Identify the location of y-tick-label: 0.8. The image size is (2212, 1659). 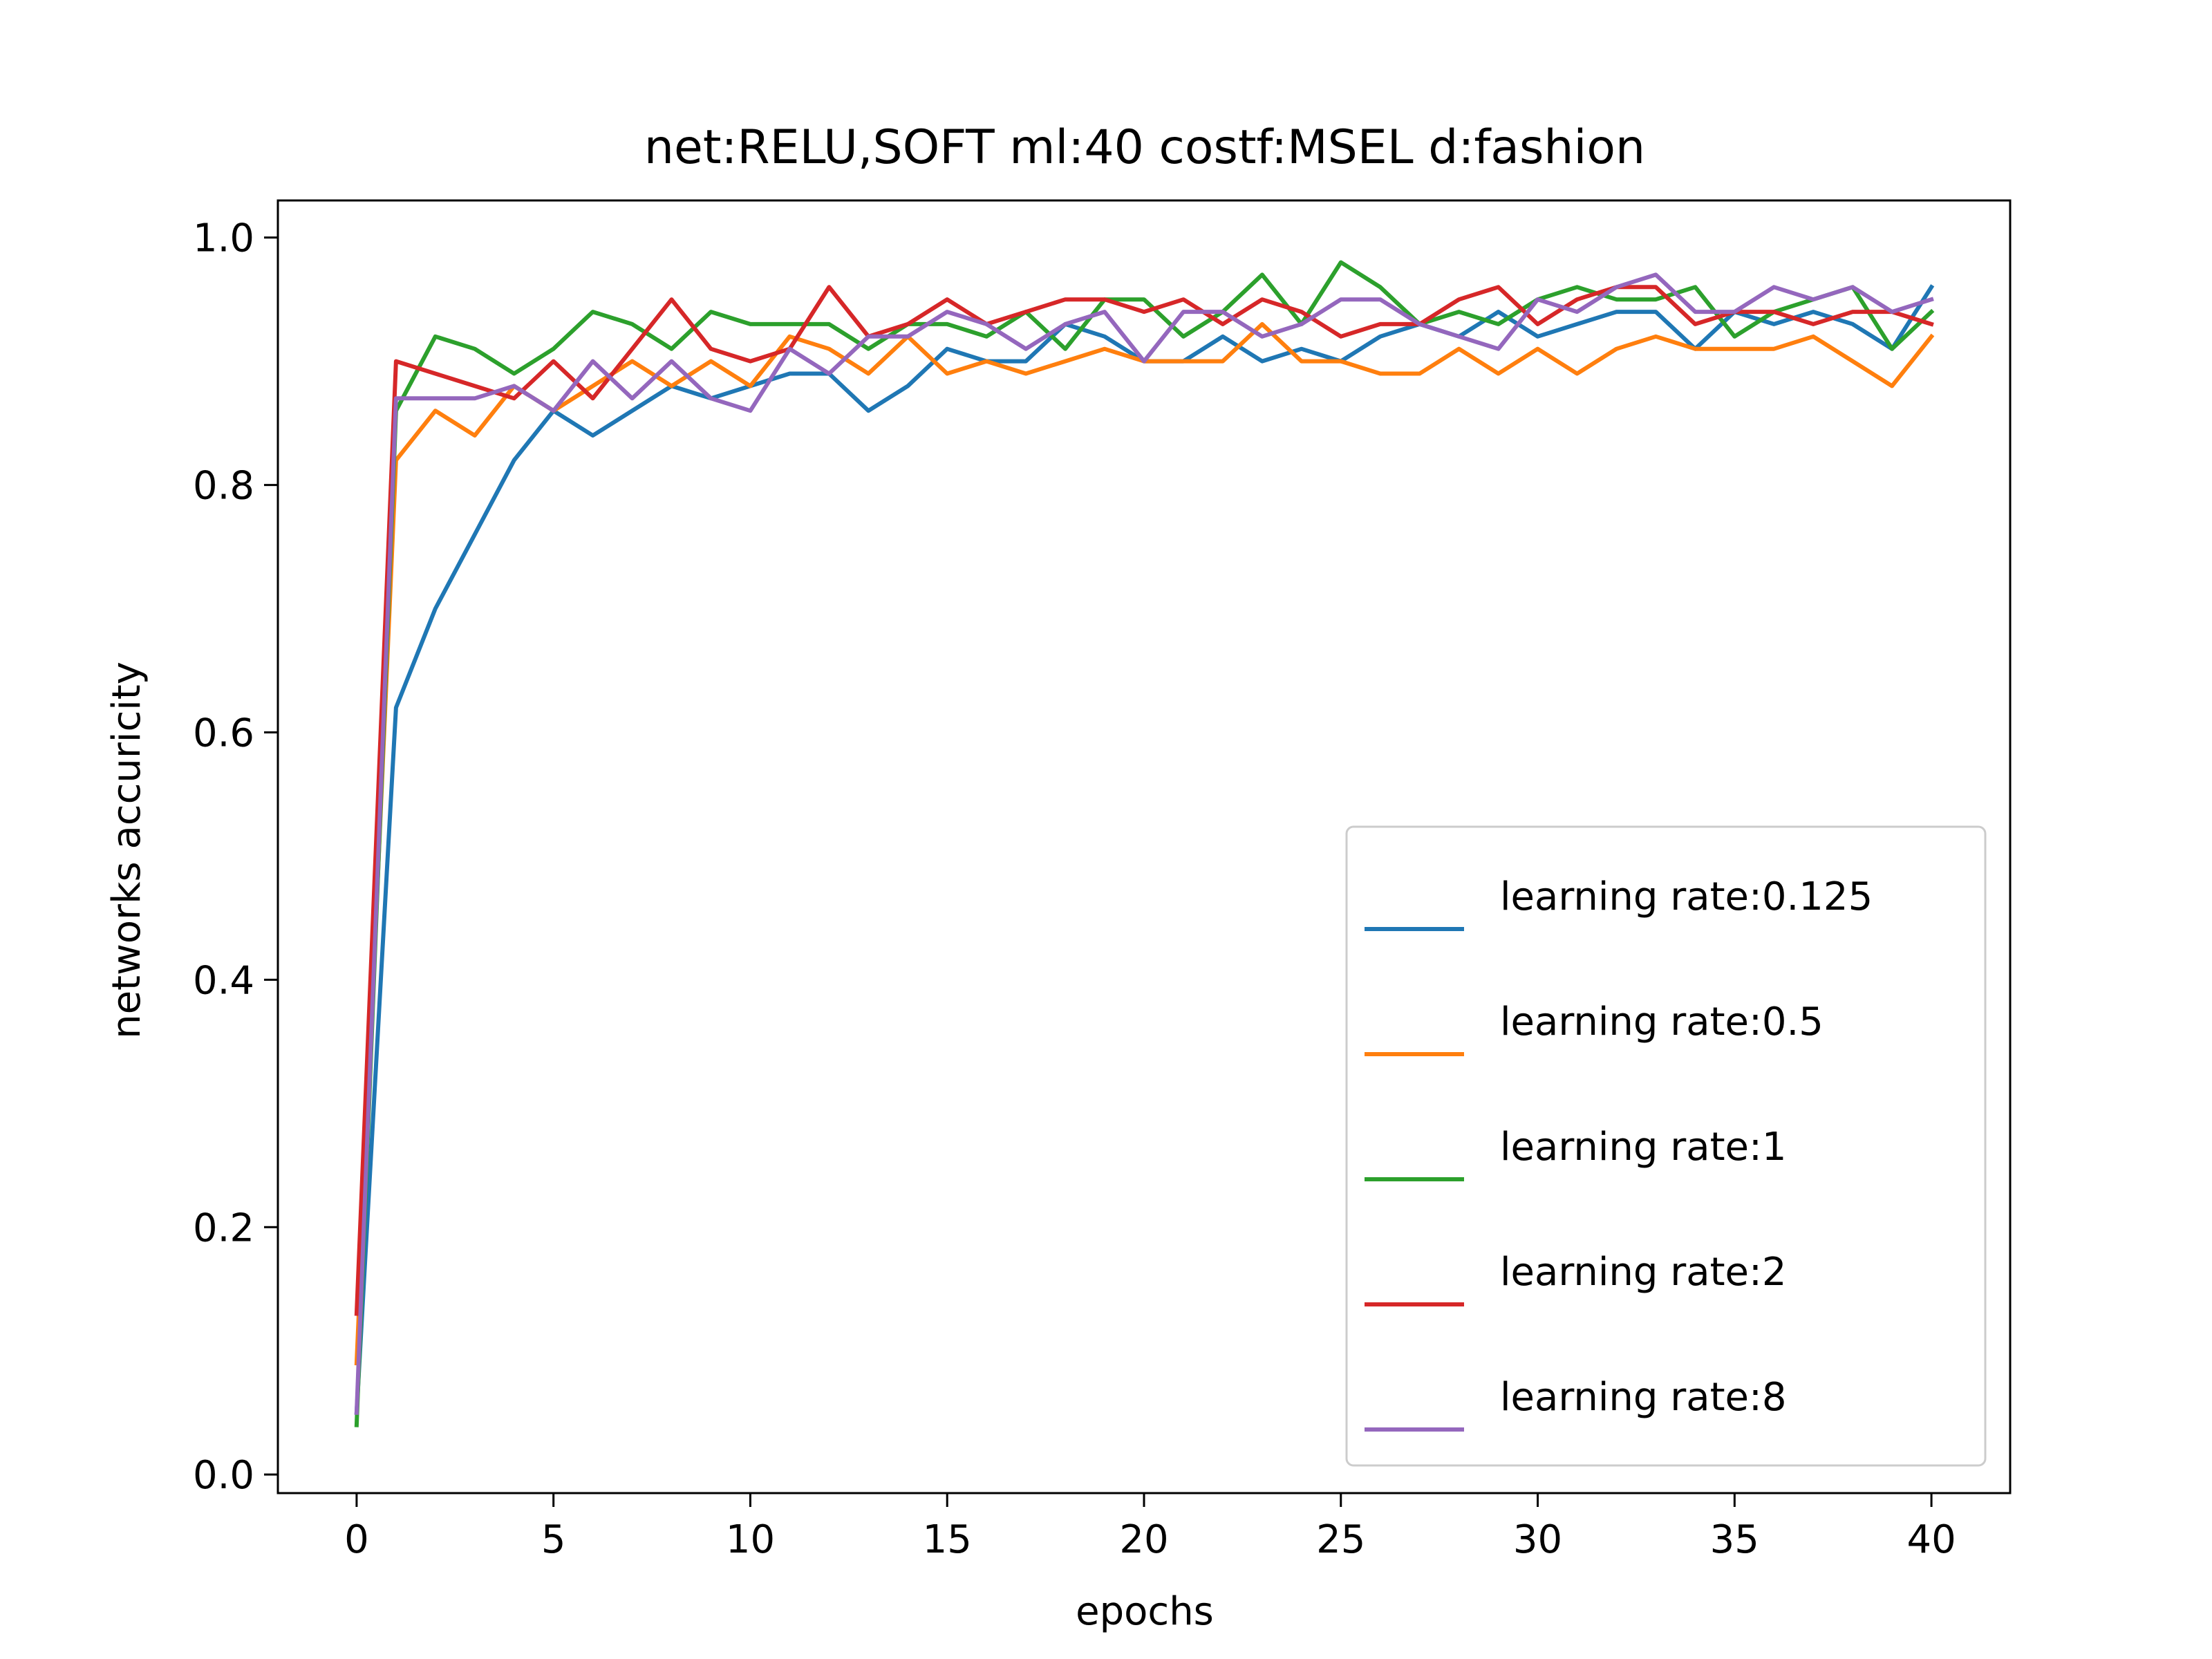
(223, 487).